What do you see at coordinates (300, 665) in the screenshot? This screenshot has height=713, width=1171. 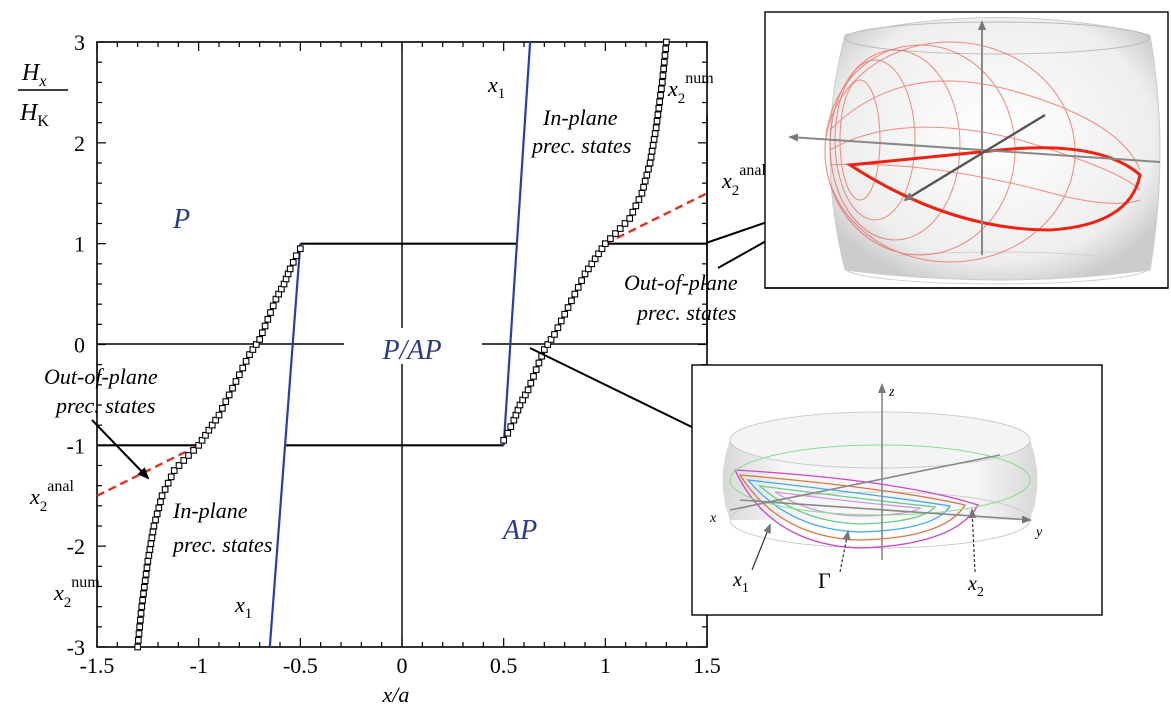 I see `x-tick-label: -0.5` at bounding box center [300, 665].